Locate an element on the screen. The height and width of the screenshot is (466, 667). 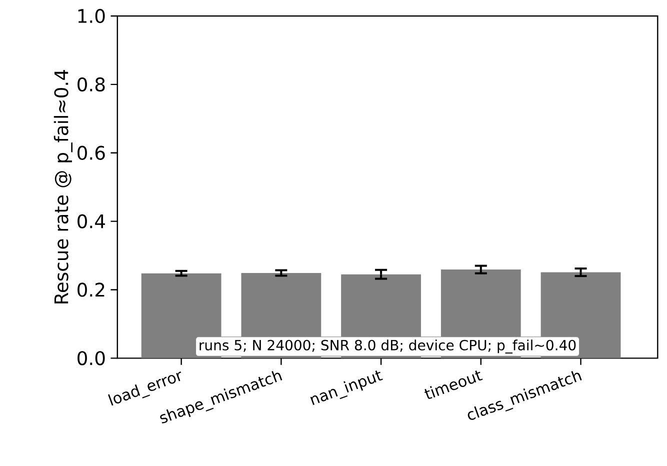
annotation: runs 5; N 24000; SNR 8.0 dB; device CPU; p_fail~0.40 is located at coordinates (388, 346).